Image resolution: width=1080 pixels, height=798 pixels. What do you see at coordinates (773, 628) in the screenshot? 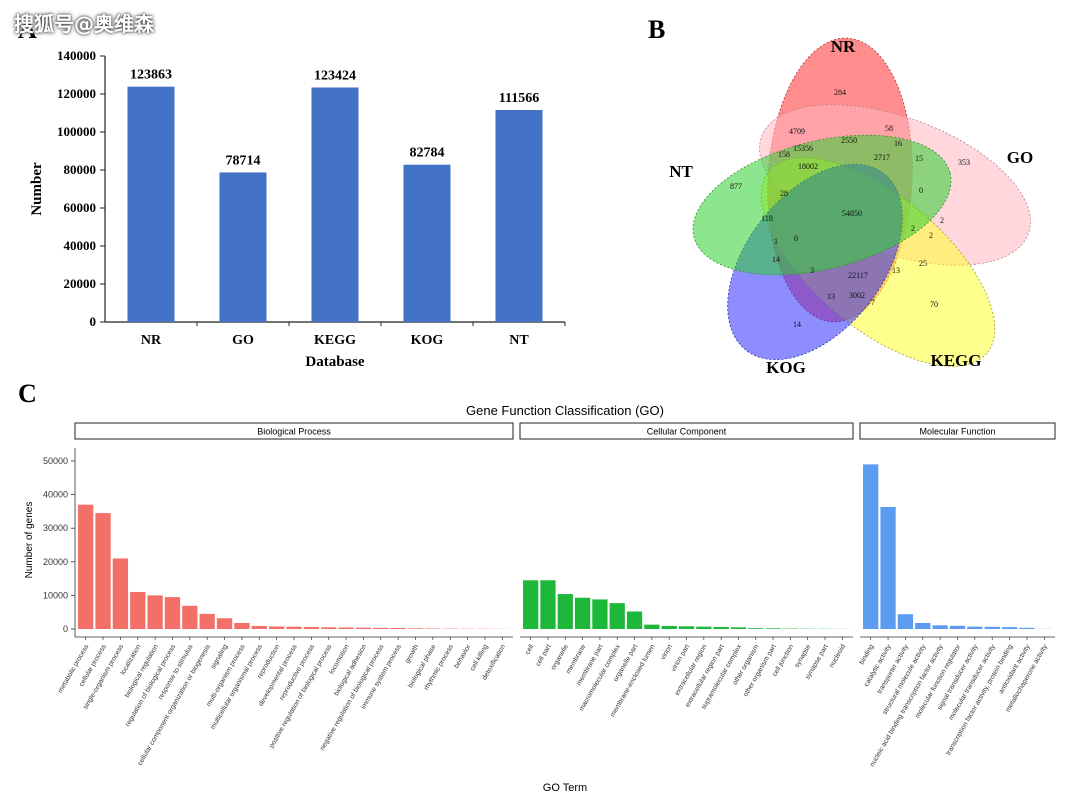
I see `bar-other-organism-part` at bounding box center [773, 628].